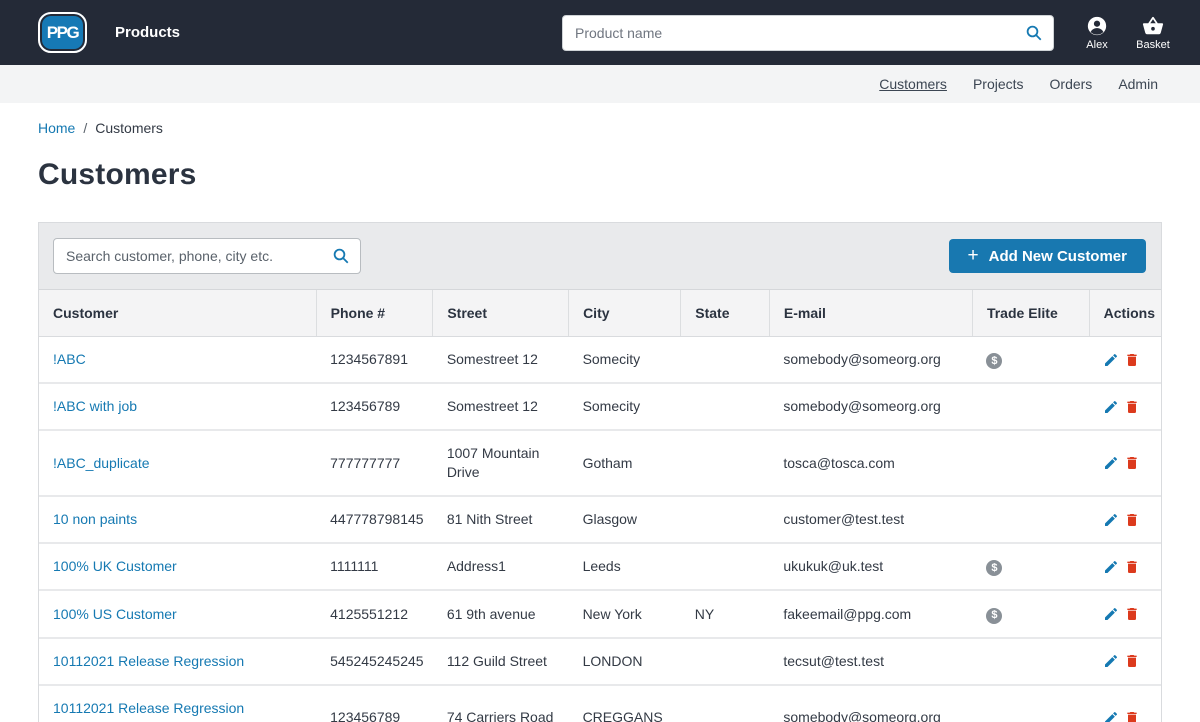 Image resolution: width=1200 pixels, height=722 pixels. Describe the element at coordinates (1097, 44) in the screenshot. I see `user-label: Alex` at that location.